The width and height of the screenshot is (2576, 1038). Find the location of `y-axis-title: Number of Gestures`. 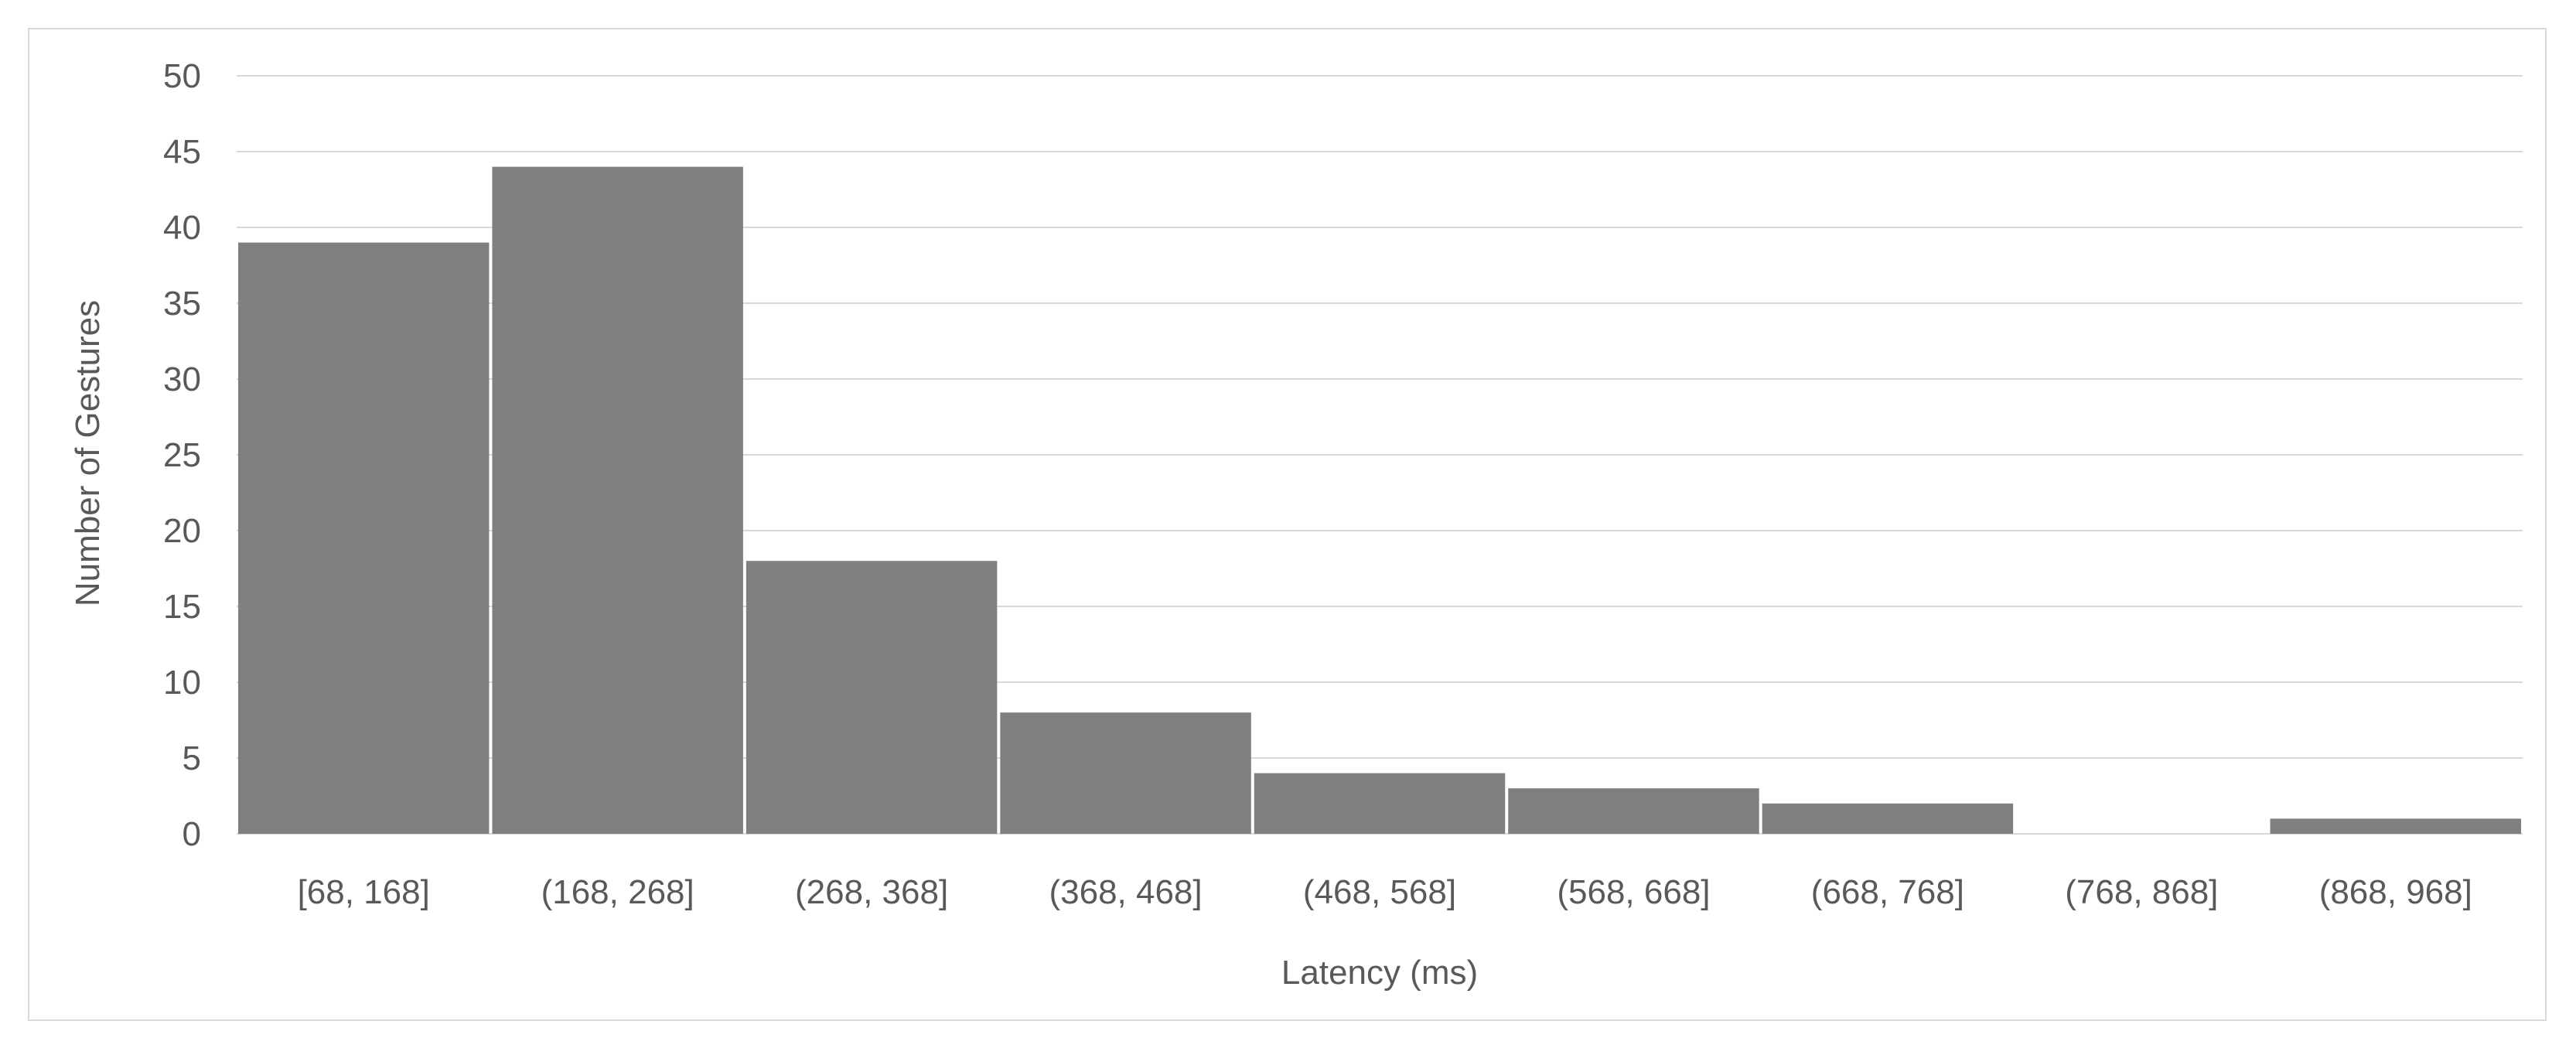

y-axis-title: Number of Gestures is located at coordinates (88, 453).